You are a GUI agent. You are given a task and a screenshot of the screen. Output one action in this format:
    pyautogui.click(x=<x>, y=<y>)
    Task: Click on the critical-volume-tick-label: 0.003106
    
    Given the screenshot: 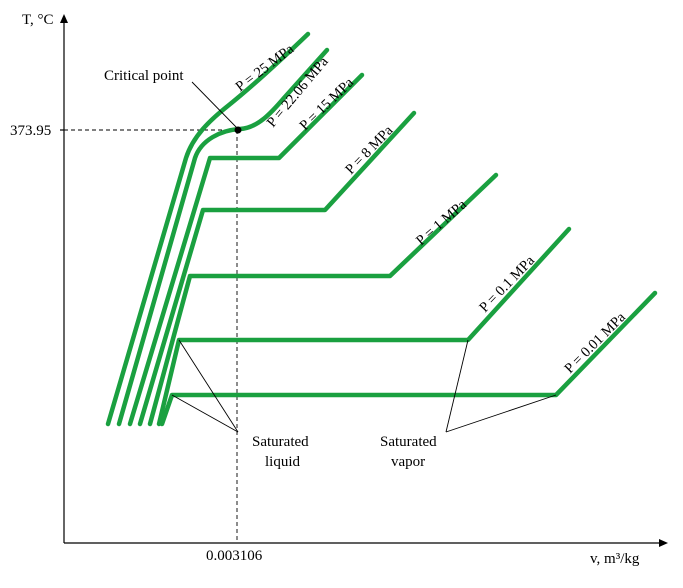 What is the action you would take?
    pyautogui.click(x=234, y=556)
    